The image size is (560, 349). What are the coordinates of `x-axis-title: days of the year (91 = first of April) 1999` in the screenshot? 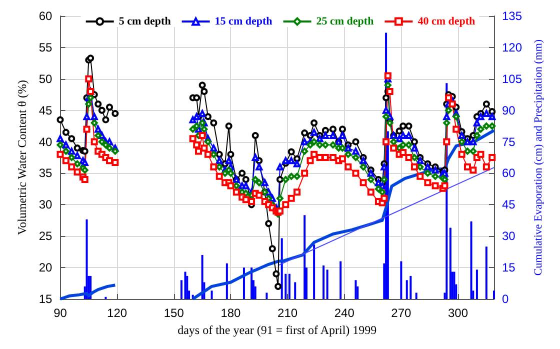 It's located at (277, 329).